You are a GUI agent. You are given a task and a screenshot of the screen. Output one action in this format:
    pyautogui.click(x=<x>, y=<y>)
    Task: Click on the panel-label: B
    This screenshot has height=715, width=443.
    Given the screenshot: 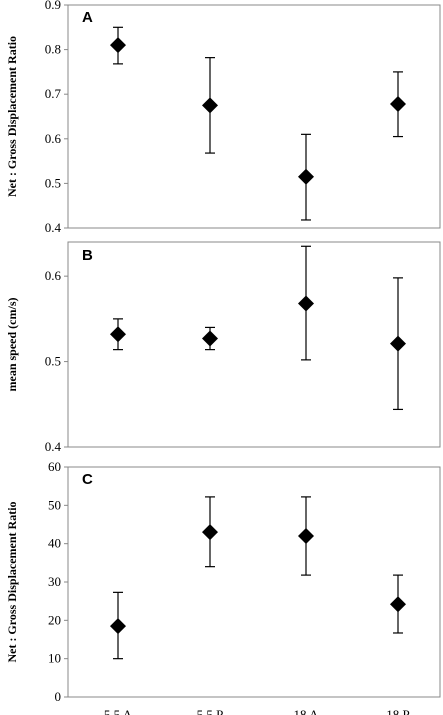 What is the action you would take?
    pyautogui.click(x=87, y=255)
    